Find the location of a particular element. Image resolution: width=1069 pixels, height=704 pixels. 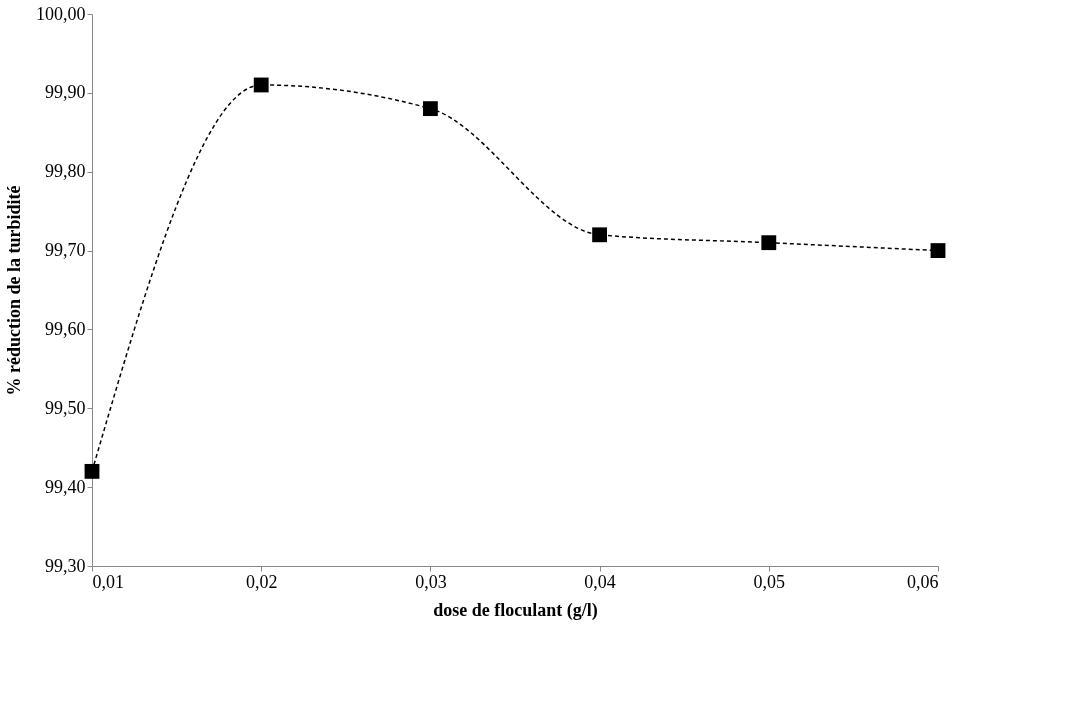

x-tick-label: 0,06 is located at coordinates (923, 581).